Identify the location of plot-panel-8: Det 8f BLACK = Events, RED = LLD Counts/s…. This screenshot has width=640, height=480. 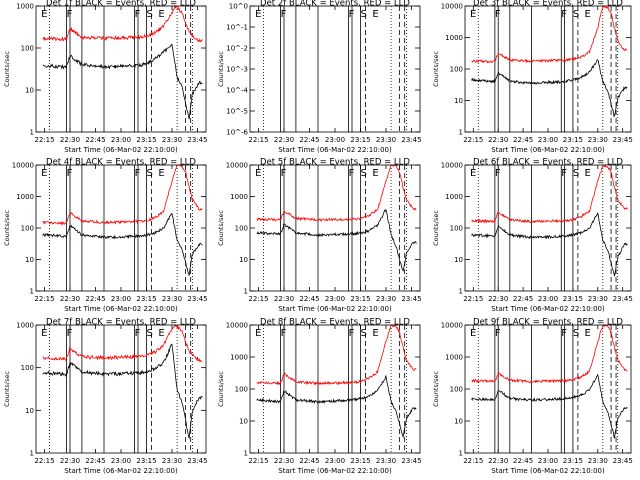
(319, 397).